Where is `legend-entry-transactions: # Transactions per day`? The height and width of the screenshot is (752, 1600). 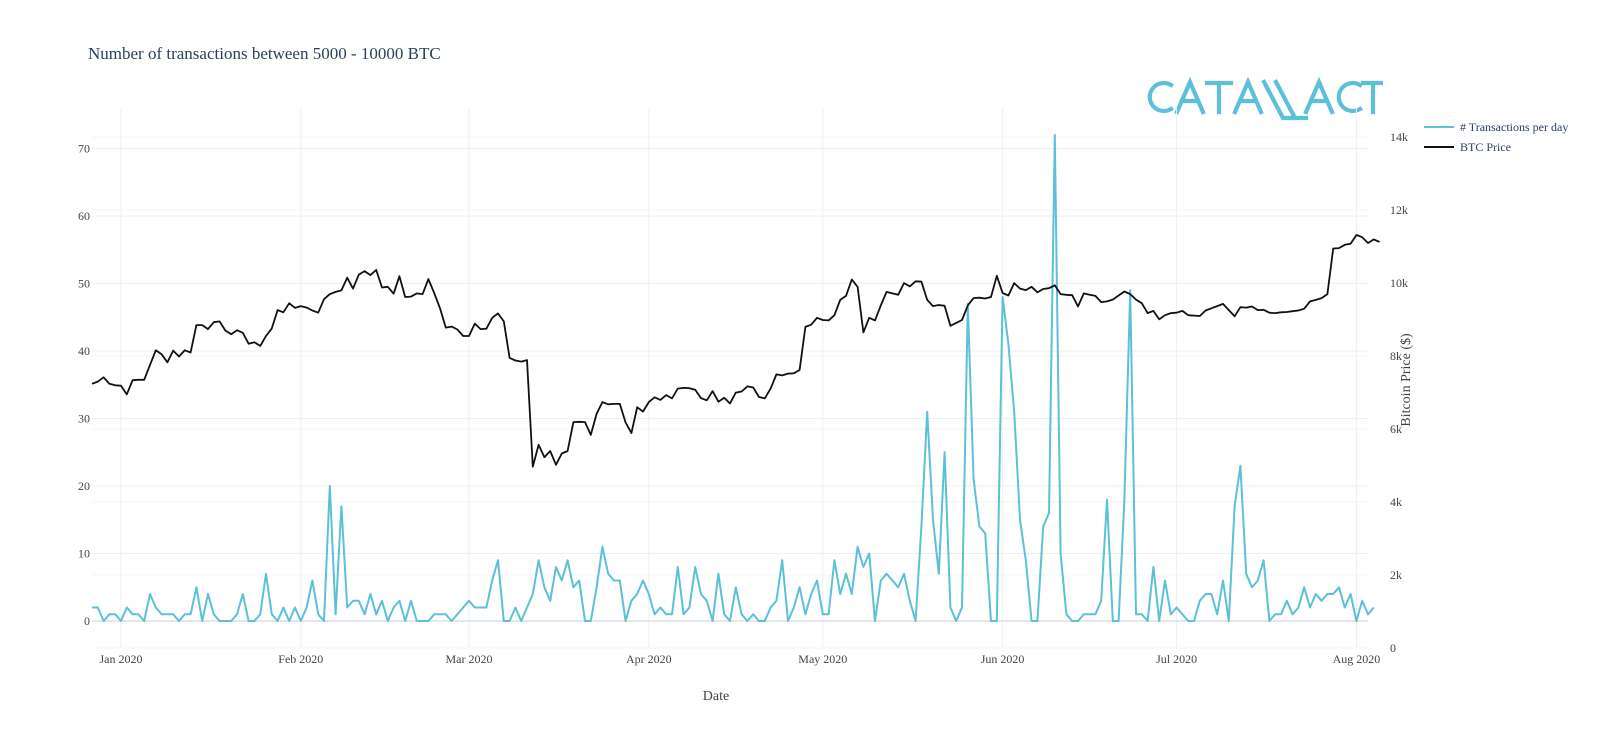
legend-entry-transactions: # Transactions per day is located at coordinates (1496, 127).